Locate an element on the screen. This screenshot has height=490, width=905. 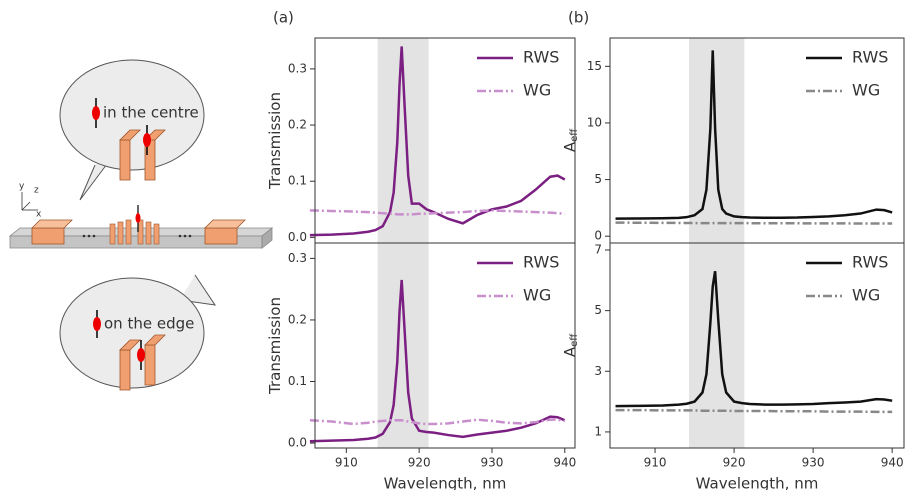
y-tick-label: 7 is located at coordinates (598, 249).